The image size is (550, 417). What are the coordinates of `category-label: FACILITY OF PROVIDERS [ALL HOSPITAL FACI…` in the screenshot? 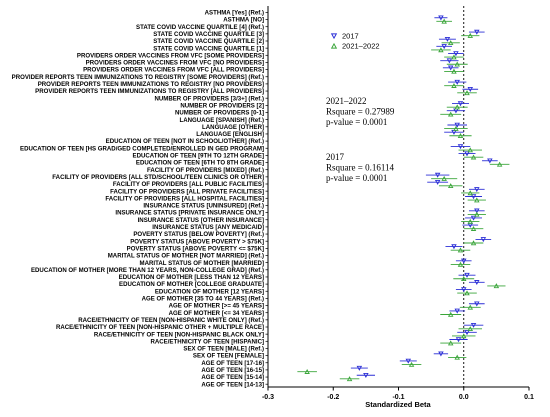 It's located at (184, 198).